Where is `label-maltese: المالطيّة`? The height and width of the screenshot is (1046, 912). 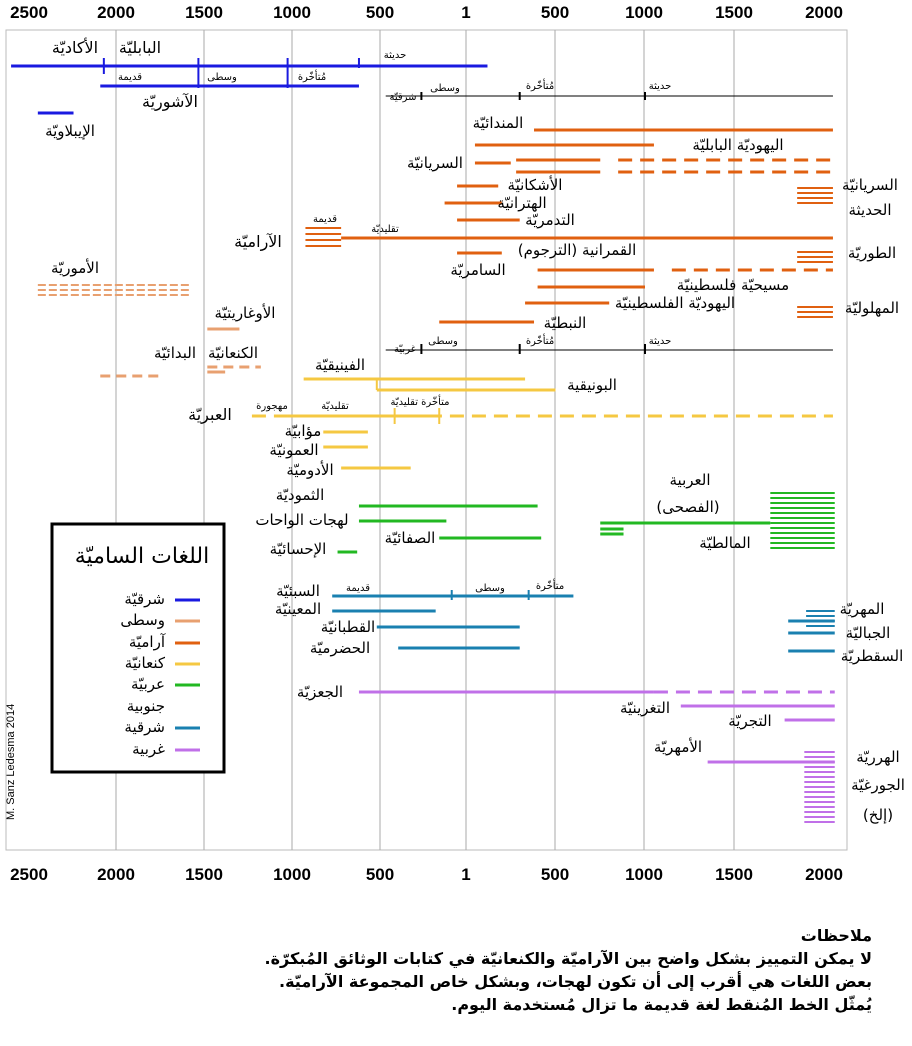
label-maltese: المالطيّة is located at coordinates (724, 543).